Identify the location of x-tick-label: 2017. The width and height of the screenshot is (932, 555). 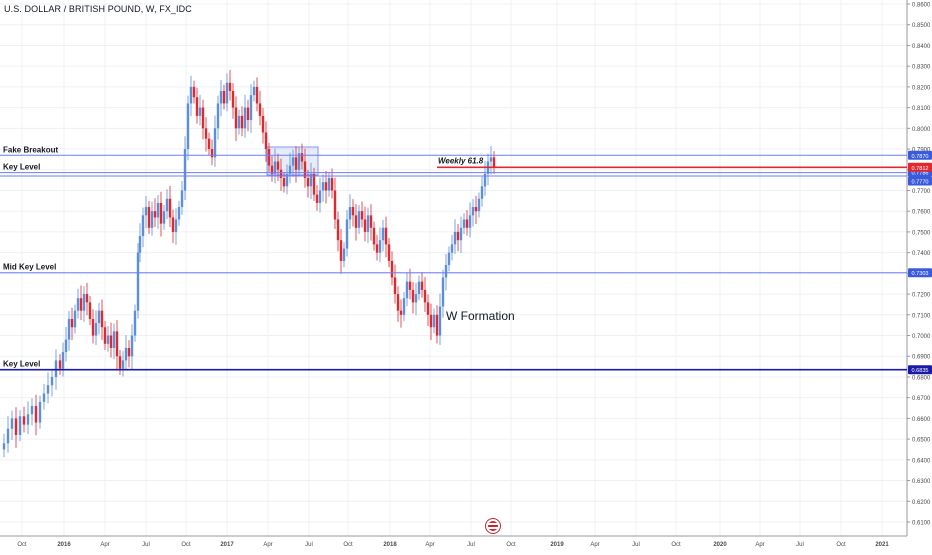
(227, 545).